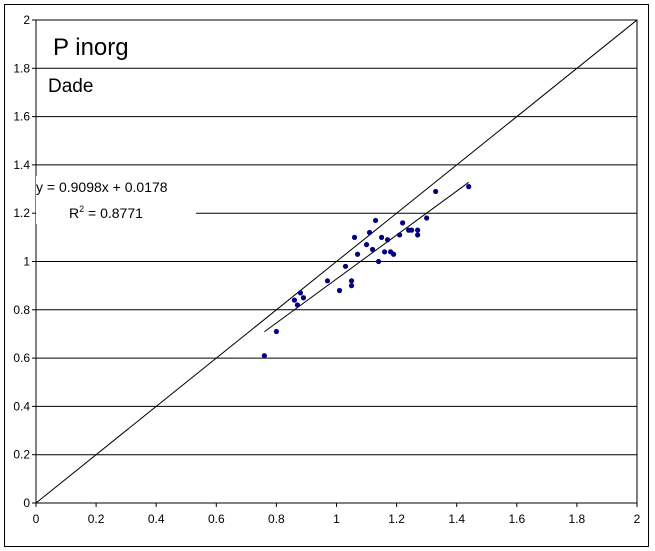  What do you see at coordinates (21, 213) in the screenshot?
I see `y-tick-label: 1.2` at bounding box center [21, 213].